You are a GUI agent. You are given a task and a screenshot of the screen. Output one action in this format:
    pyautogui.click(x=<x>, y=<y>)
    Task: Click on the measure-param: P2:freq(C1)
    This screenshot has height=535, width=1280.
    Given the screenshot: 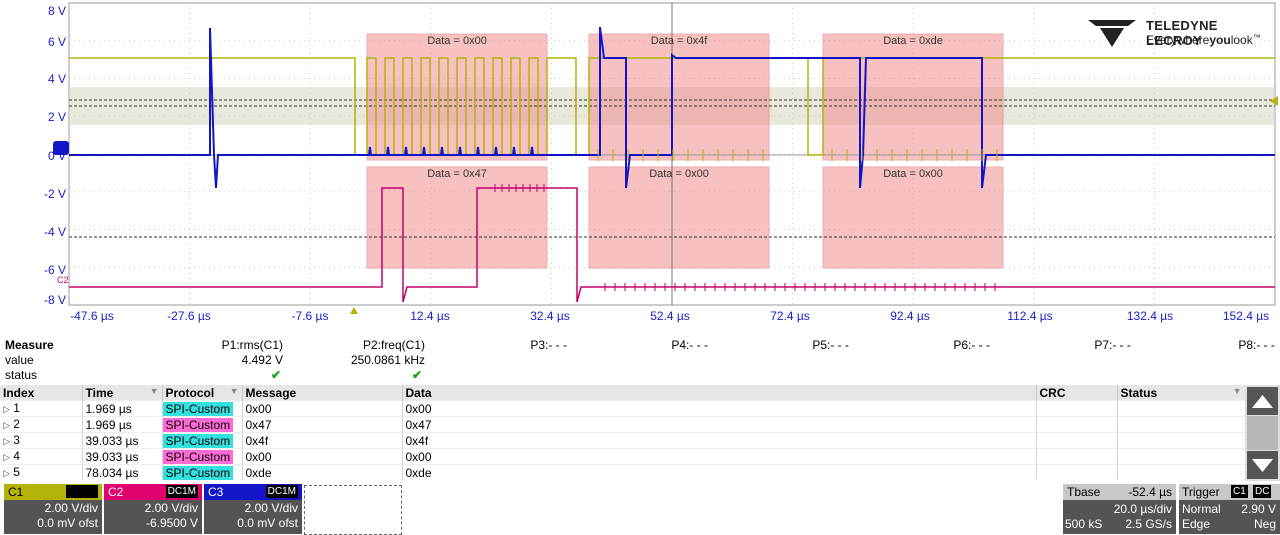 What is the action you would take?
    pyautogui.click(x=393, y=345)
    